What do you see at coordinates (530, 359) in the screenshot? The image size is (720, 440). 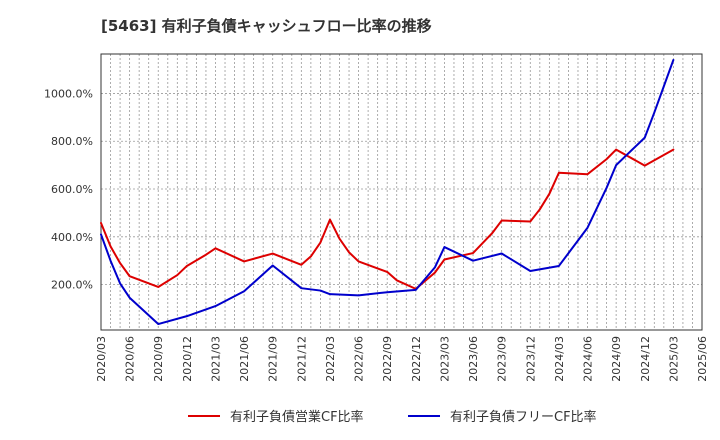 I see `x-tick-label: 2023/12` at bounding box center [530, 359].